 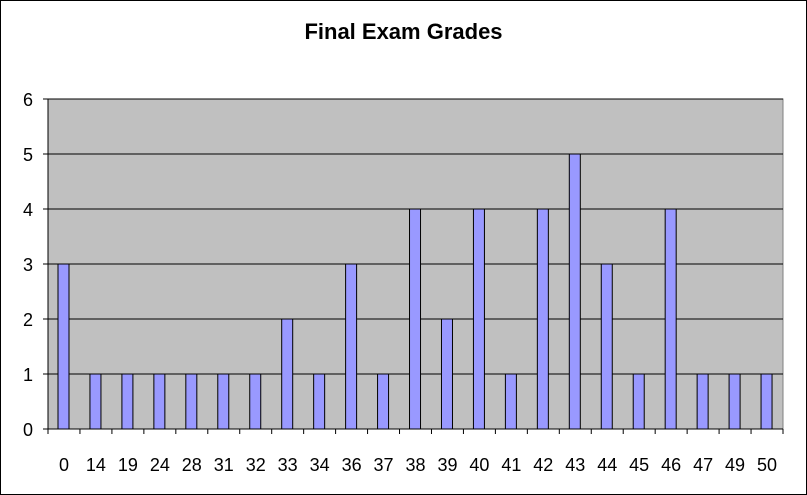 What do you see at coordinates (256, 465) in the screenshot?
I see `x-tick-label: 32` at bounding box center [256, 465].